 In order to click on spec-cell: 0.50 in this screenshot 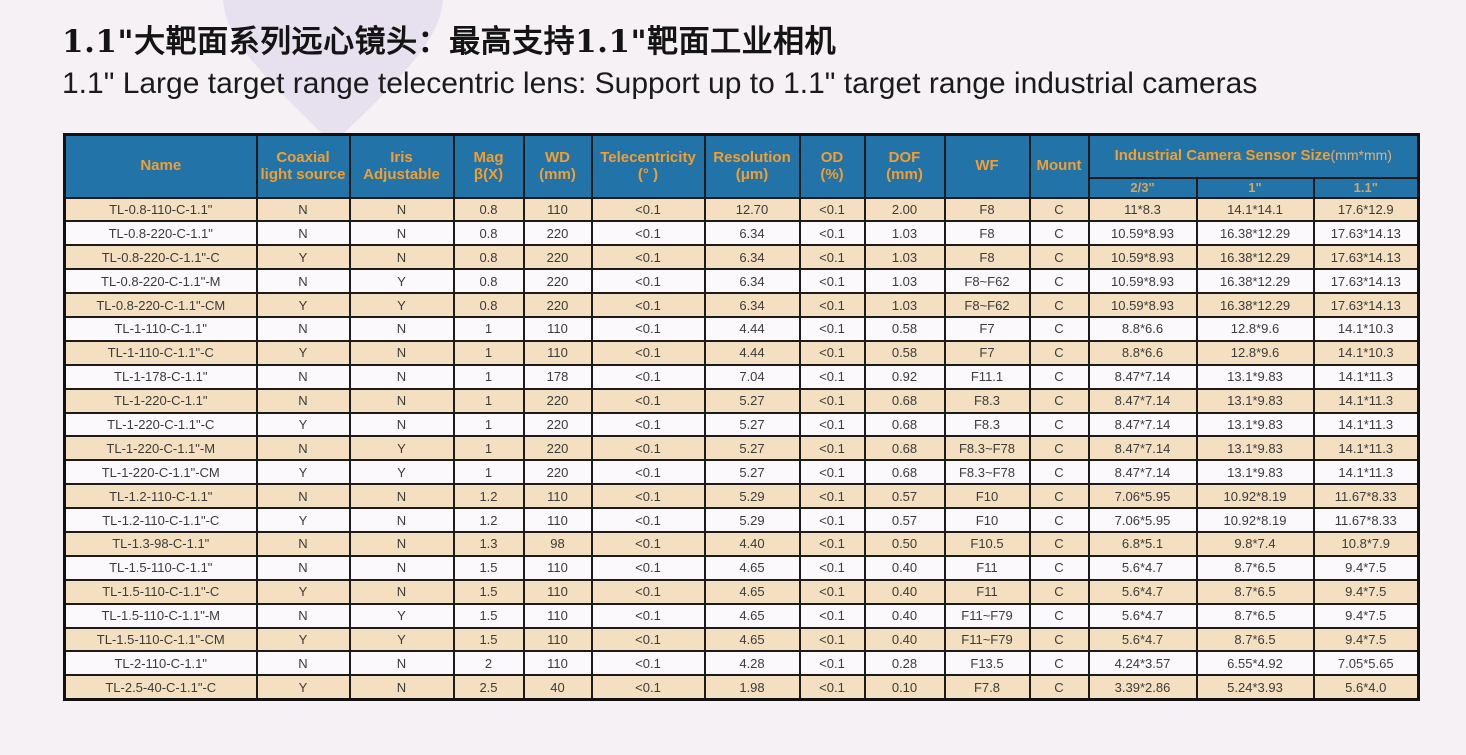, I will do `click(904, 543)`.